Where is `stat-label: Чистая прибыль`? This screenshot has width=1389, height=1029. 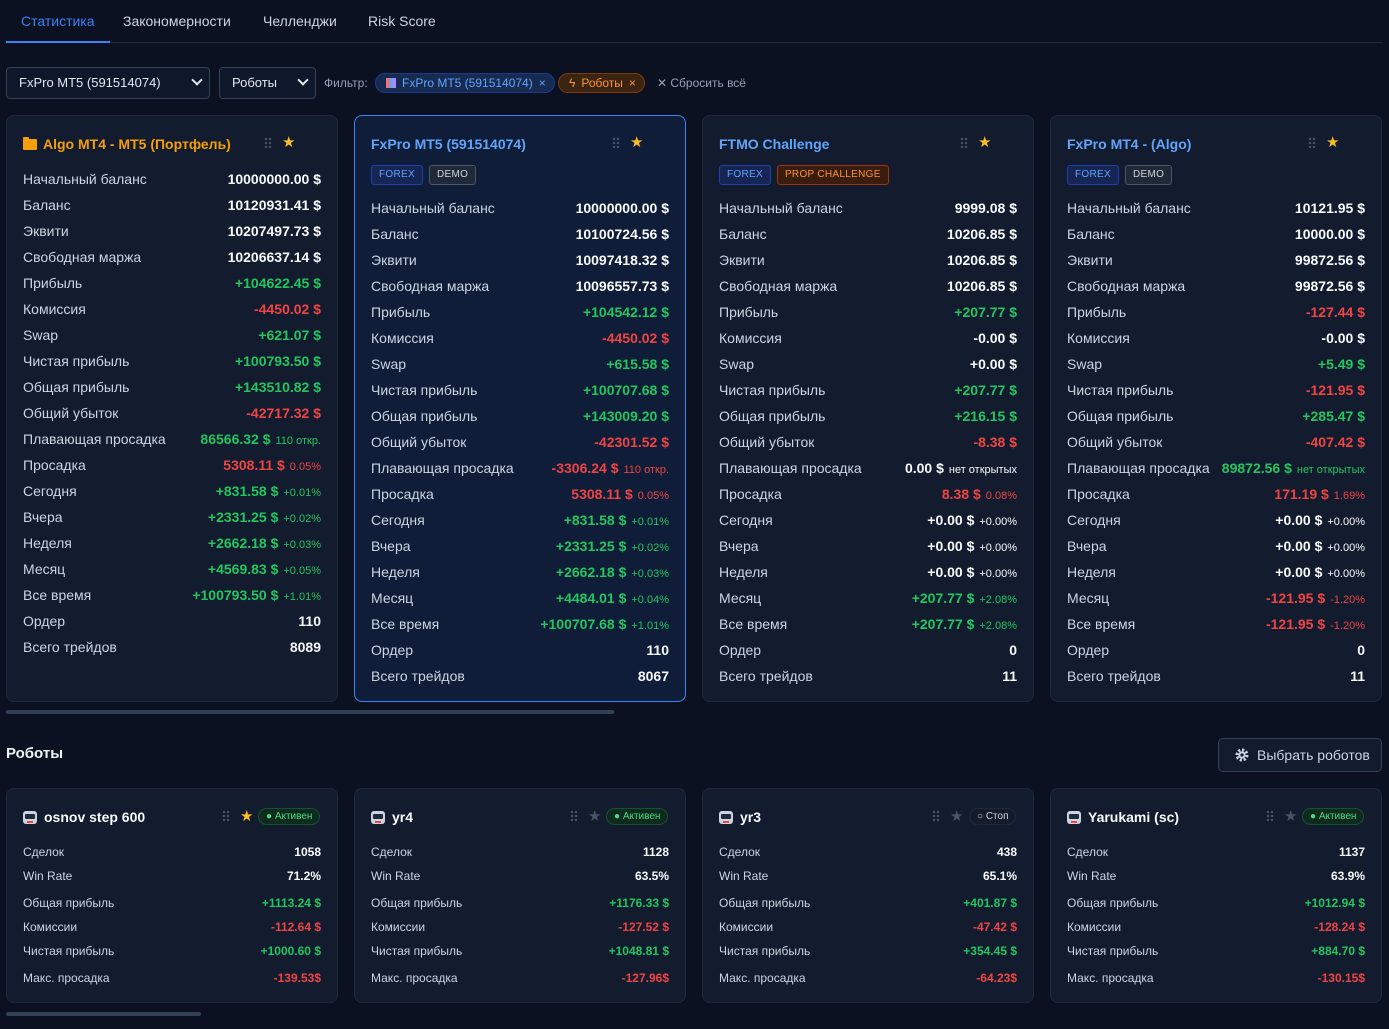 stat-label: Чистая прибыль is located at coordinates (424, 390).